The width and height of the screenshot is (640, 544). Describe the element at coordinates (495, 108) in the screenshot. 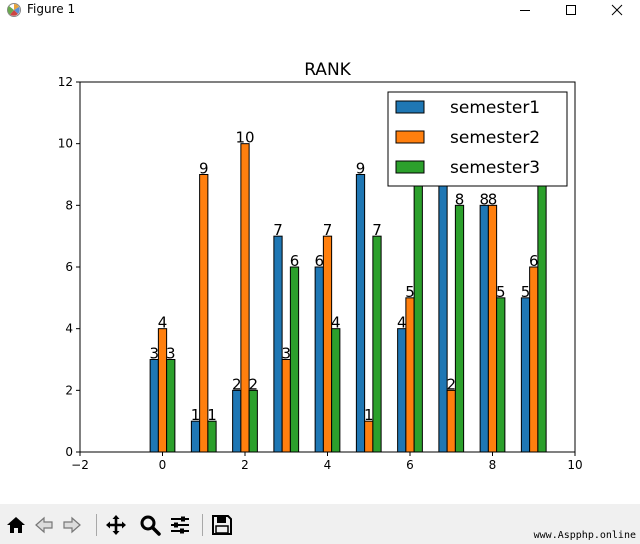

I see `legend-label-semester1: semester1` at that location.